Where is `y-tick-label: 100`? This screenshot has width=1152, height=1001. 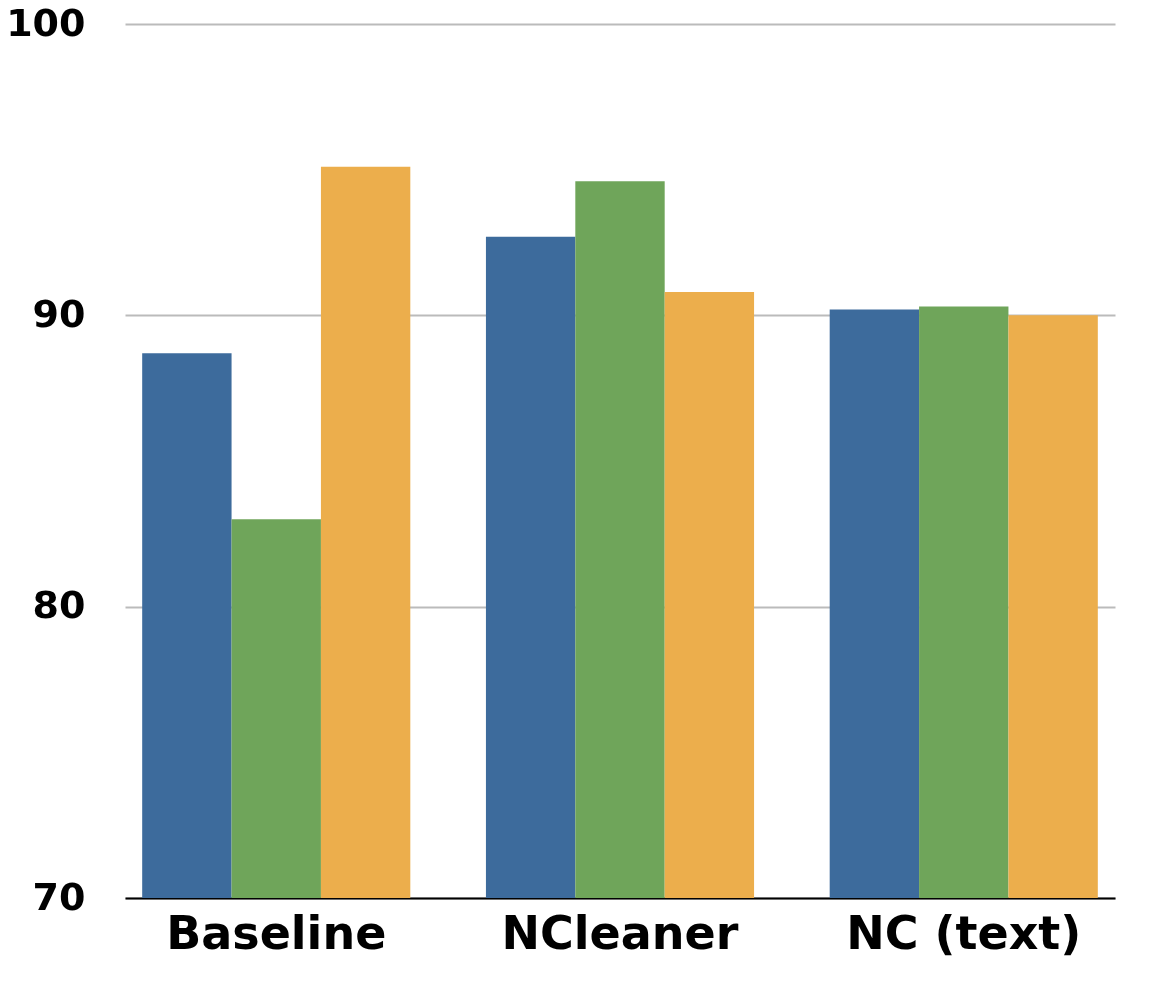 y-tick-label: 100 is located at coordinates (46, 22).